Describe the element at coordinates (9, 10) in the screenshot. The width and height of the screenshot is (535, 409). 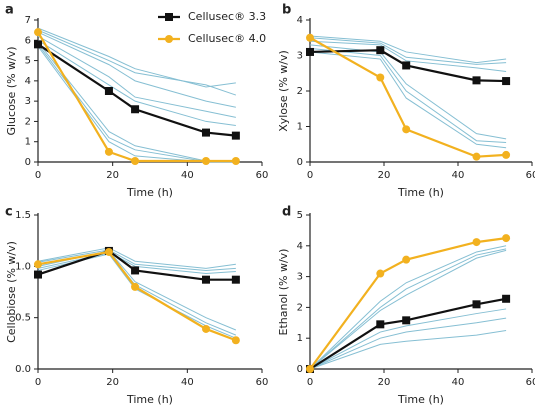
I see `panel-label: a` at that location.